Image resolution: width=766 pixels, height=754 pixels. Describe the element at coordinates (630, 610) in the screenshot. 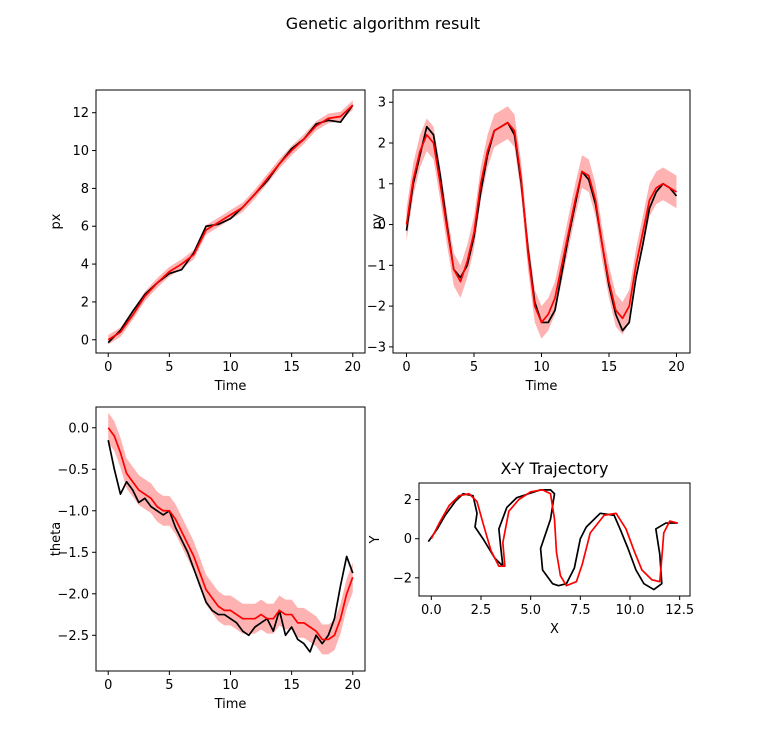

I see `x-tick-label: 10.0` at that location.